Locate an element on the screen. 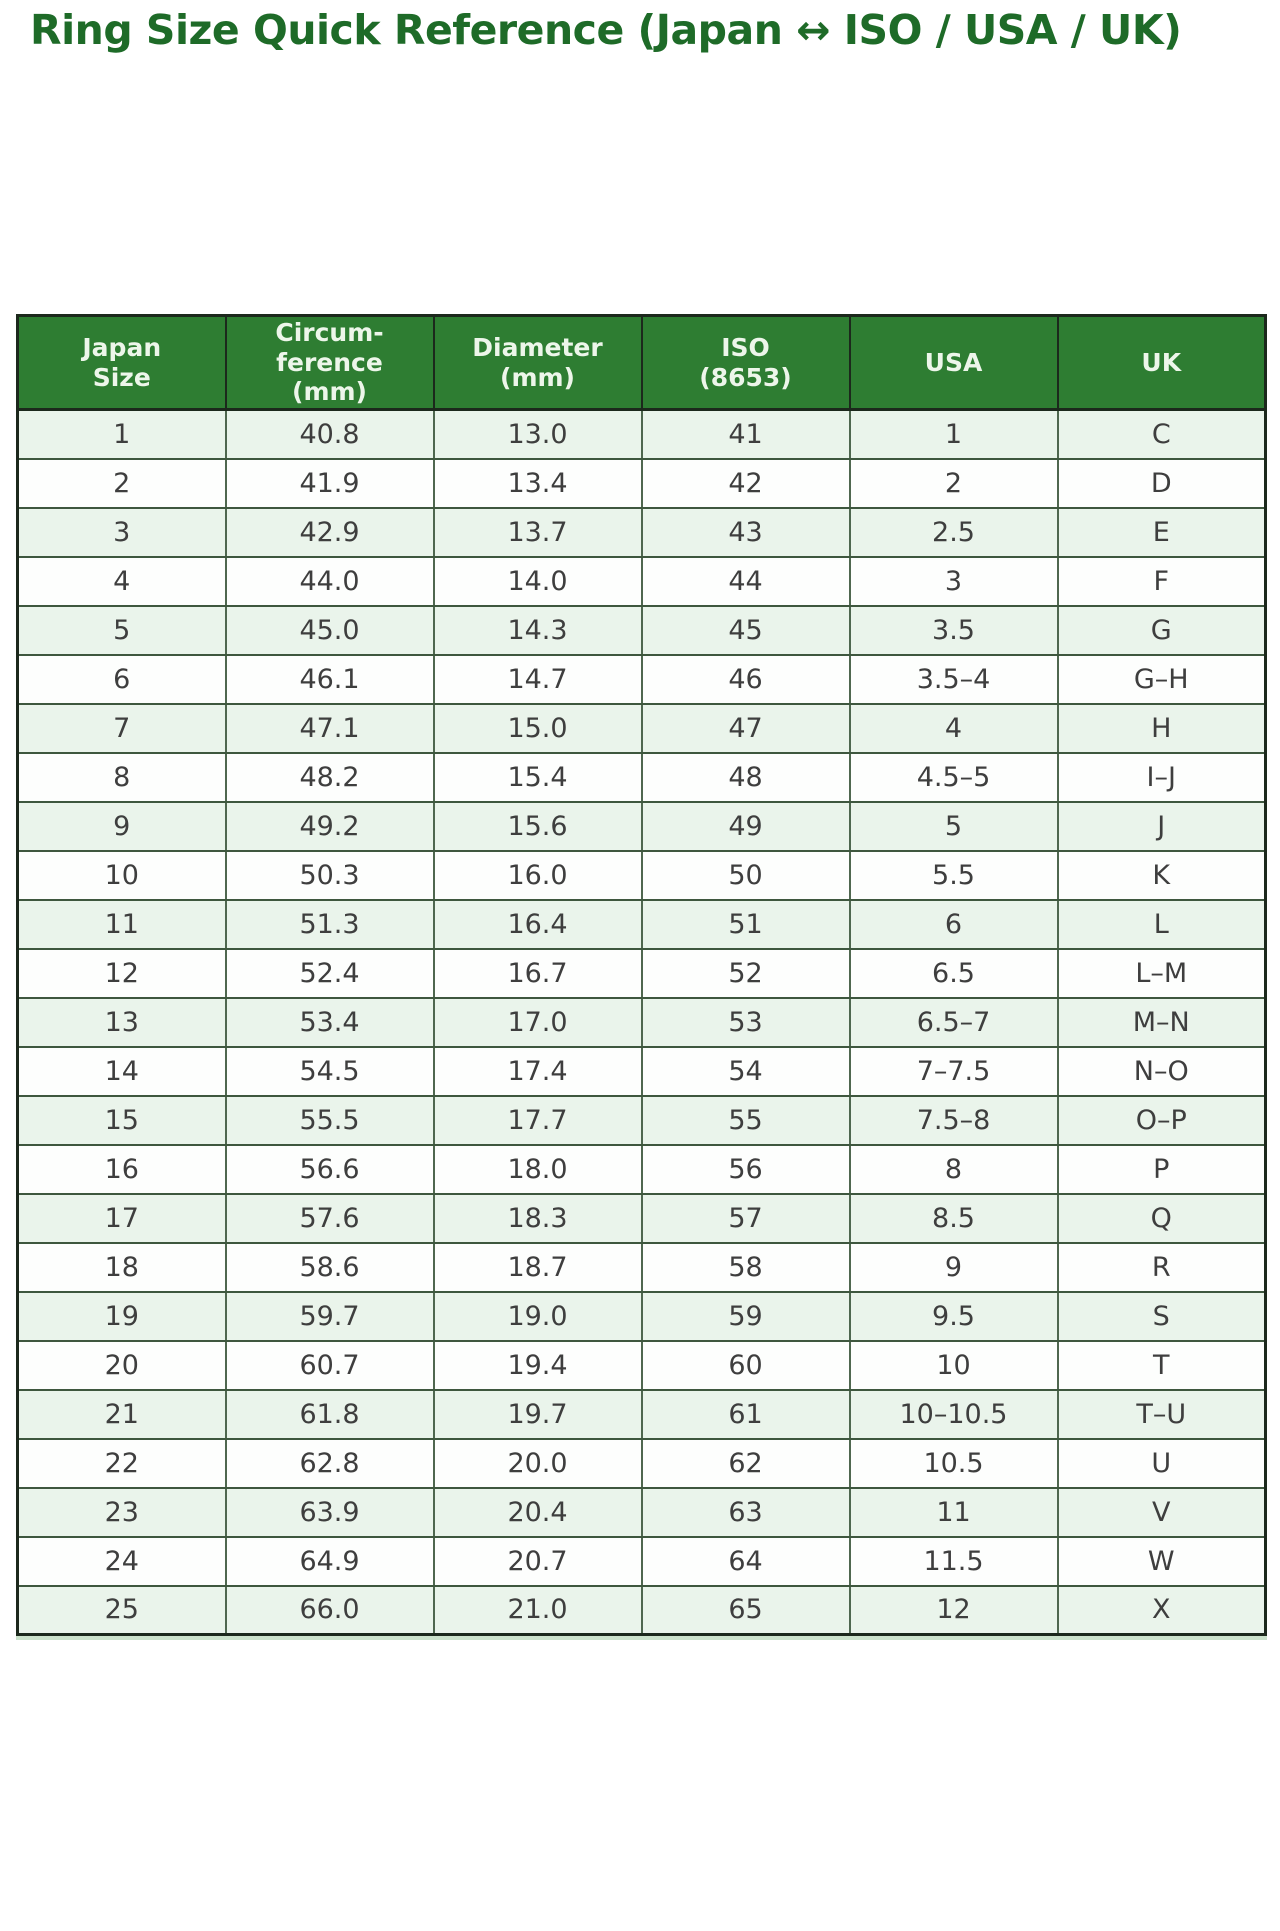 The width and height of the screenshot is (1280, 1931). cell-diameter-mm: 14.0 is located at coordinates (537, 581).